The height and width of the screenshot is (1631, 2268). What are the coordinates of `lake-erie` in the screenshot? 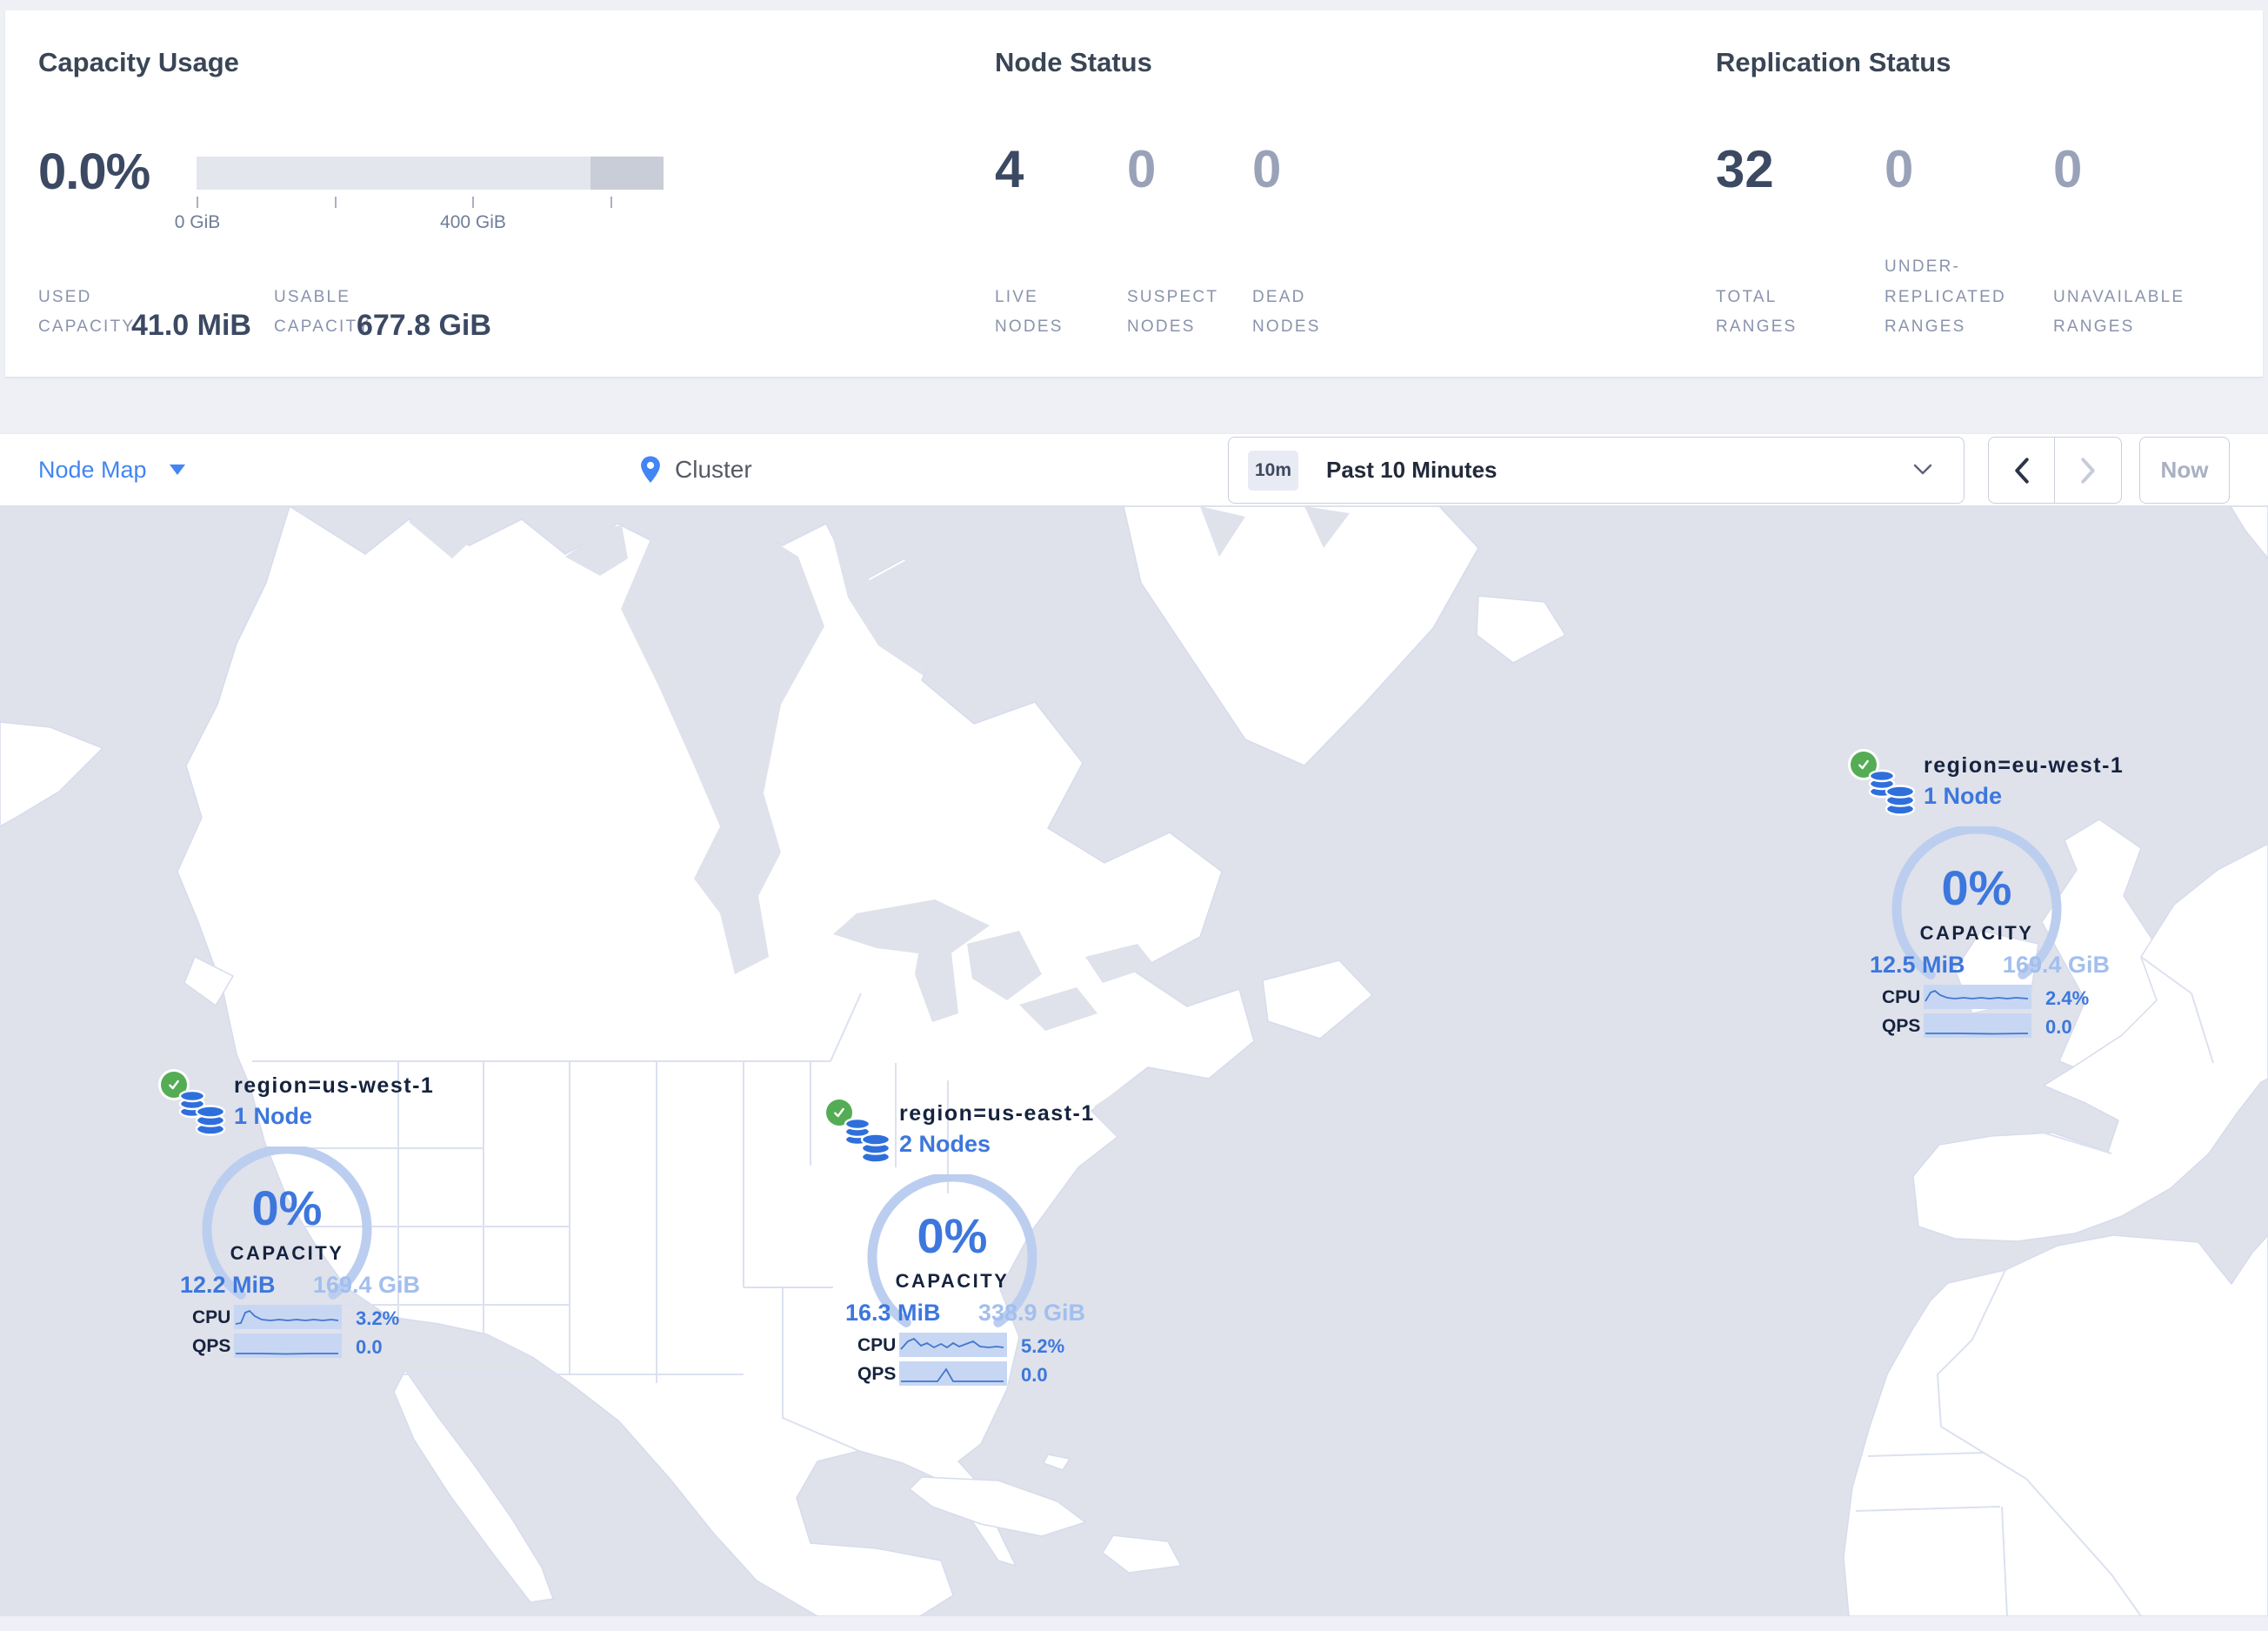 It's located at (1058, 1009).